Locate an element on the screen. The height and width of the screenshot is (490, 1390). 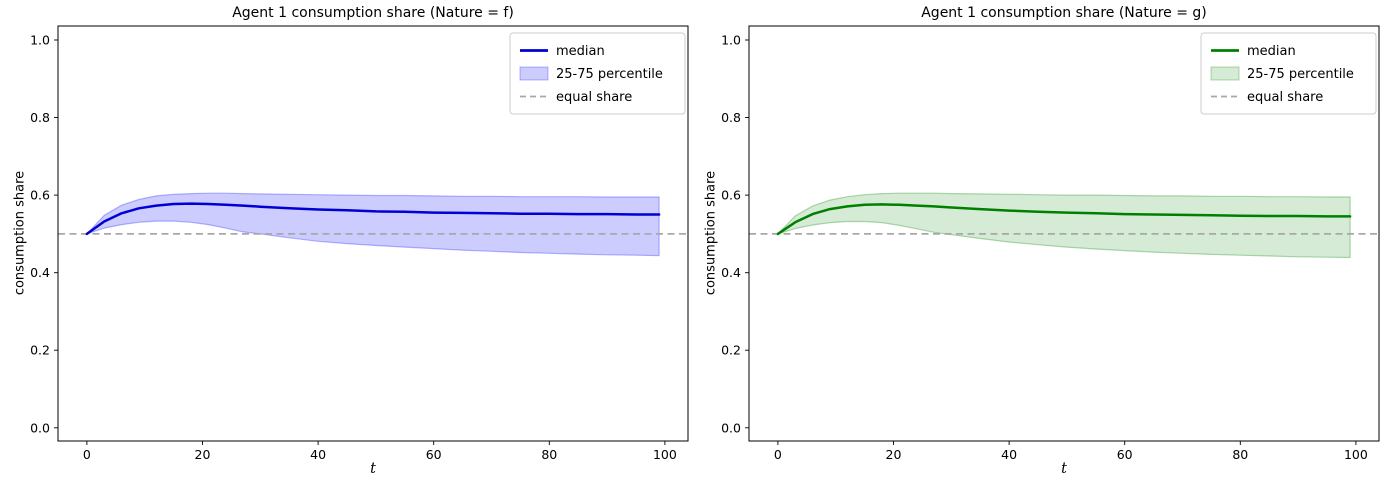
chart-title: Agent 1 consumption share (Nature = g) is located at coordinates (1064, 13).